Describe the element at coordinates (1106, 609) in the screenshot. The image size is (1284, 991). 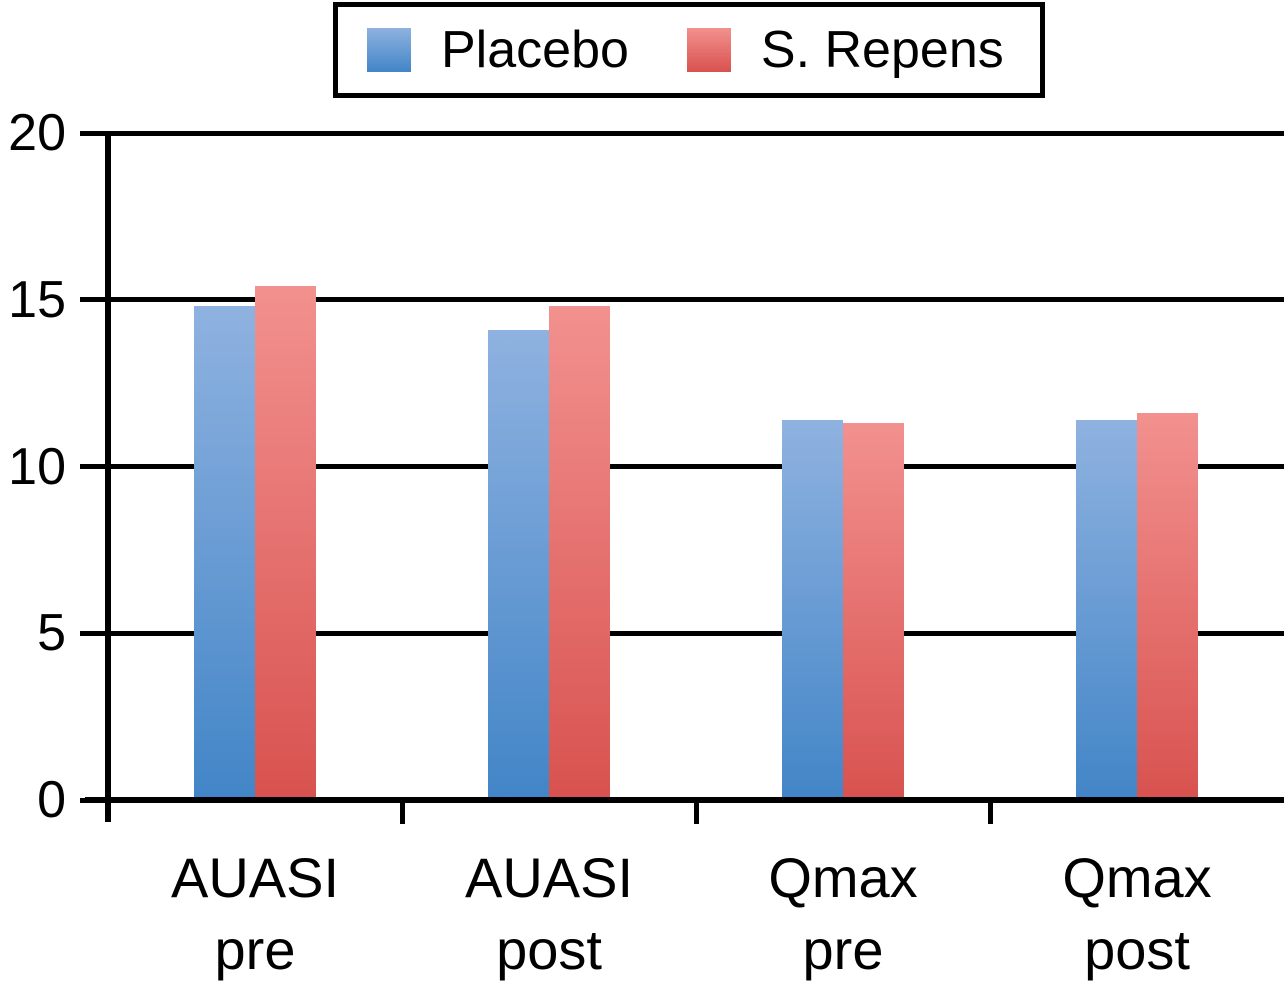
I see `bar-placebo-qmax-post` at that location.